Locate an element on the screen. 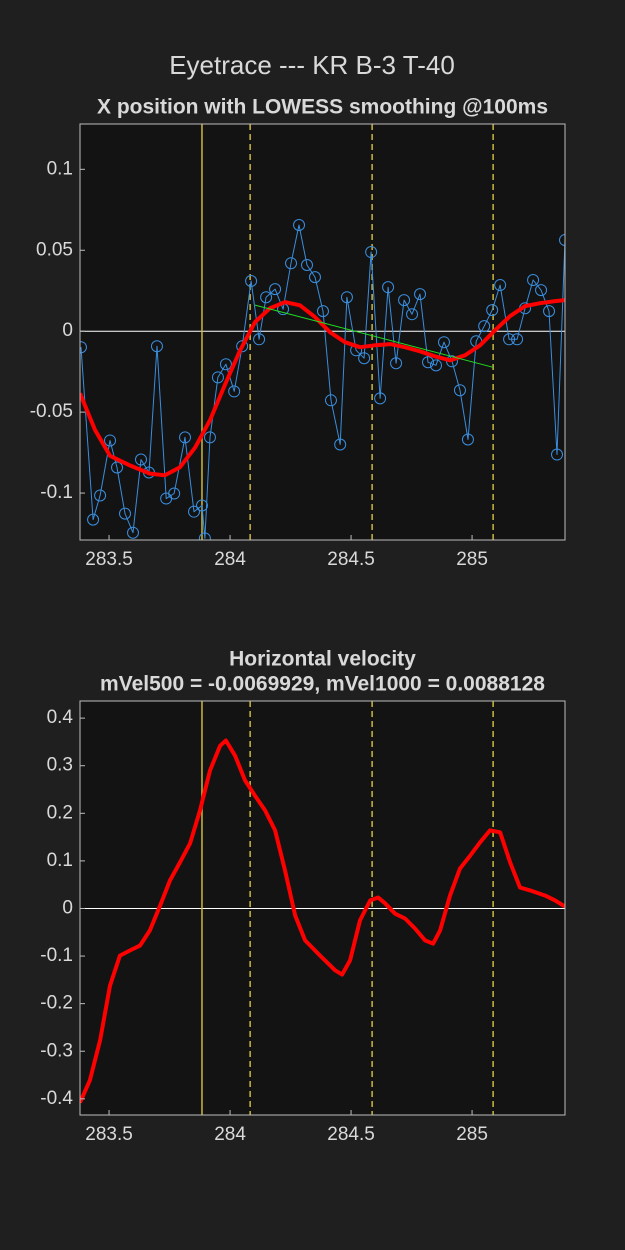 The image size is (625, 1250). y-tick-label: -0.05 is located at coordinates (51, 411).